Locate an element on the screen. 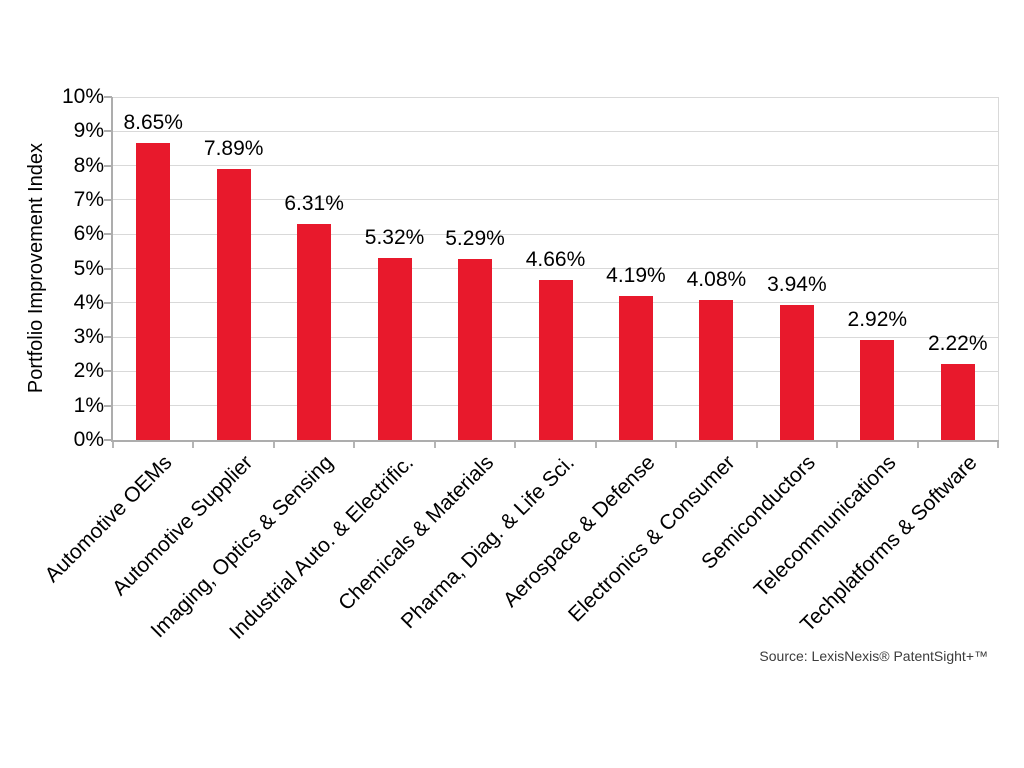  bar-value-label: 5.32% is located at coordinates (394, 237).